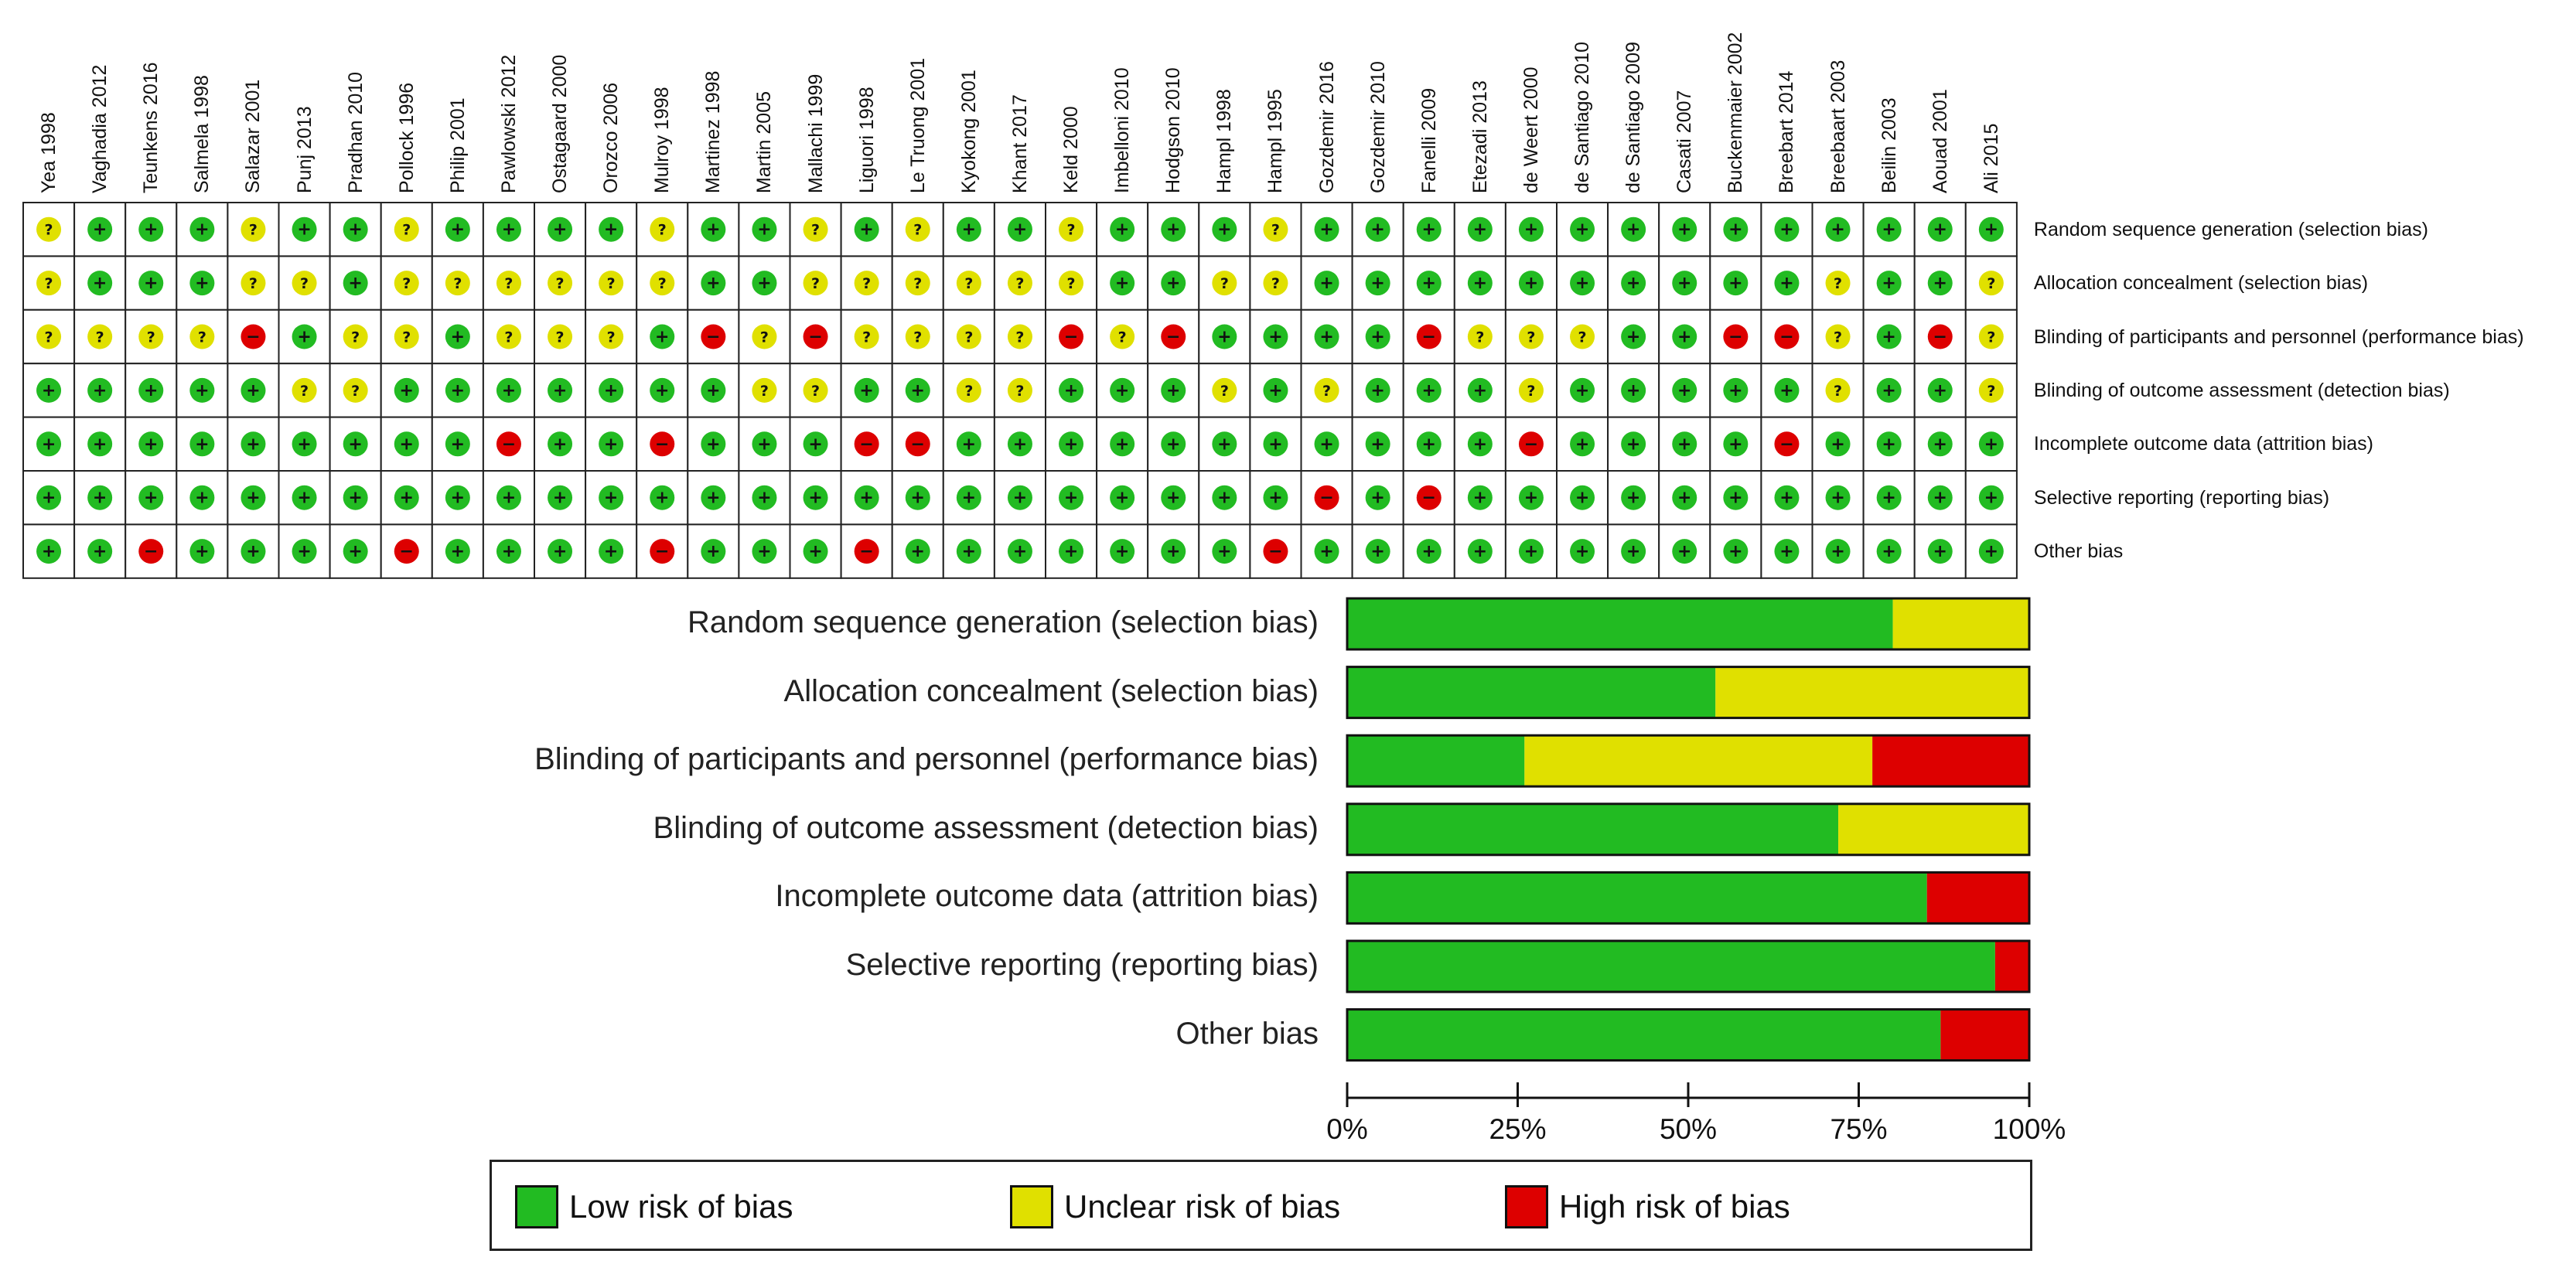 The image size is (2576, 1271). What do you see at coordinates (2182, 497) in the screenshot?
I see `summary-domain-label: Selective reporting (reporting bias)` at bounding box center [2182, 497].